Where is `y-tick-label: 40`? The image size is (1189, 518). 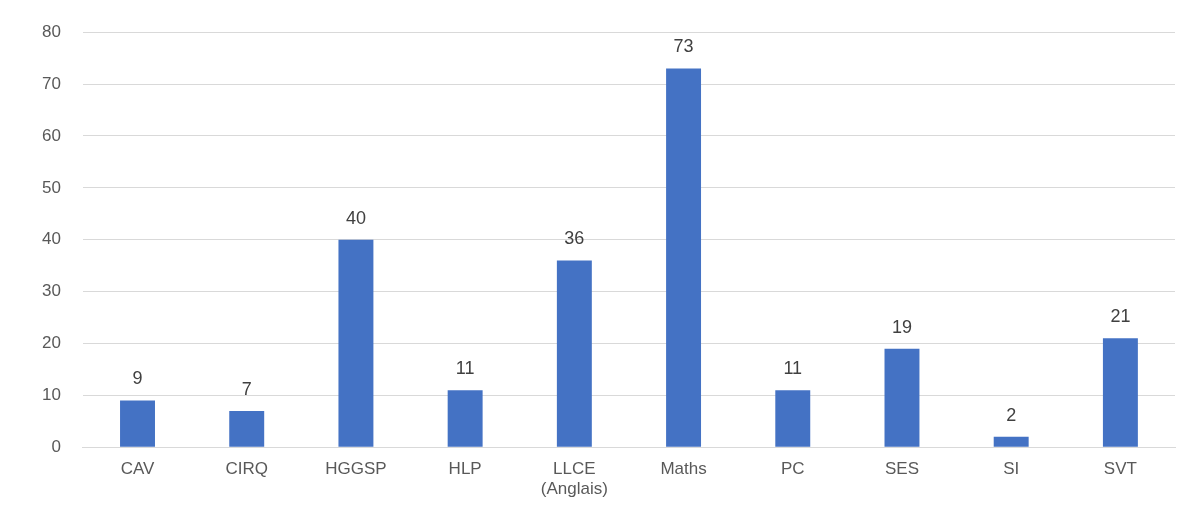 y-tick-label: 40 is located at coordinates (51, 239).